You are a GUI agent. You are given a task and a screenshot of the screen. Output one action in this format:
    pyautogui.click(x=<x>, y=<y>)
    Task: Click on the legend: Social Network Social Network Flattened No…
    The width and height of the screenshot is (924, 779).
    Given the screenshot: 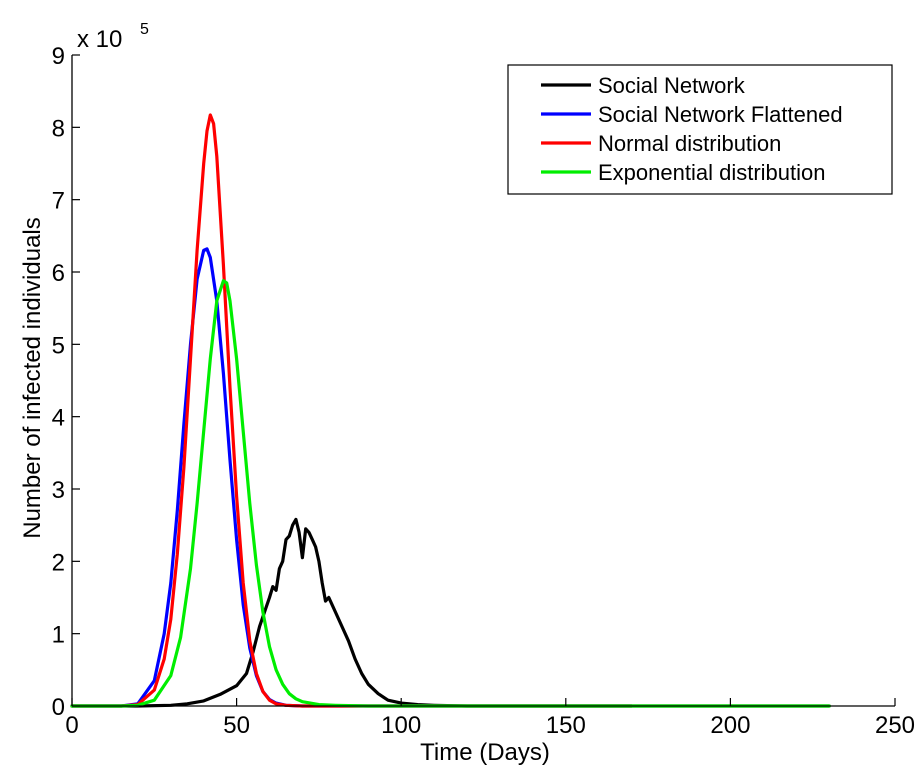 What is the action you would take?
    pyautogui.click(x=700, y=129)
    